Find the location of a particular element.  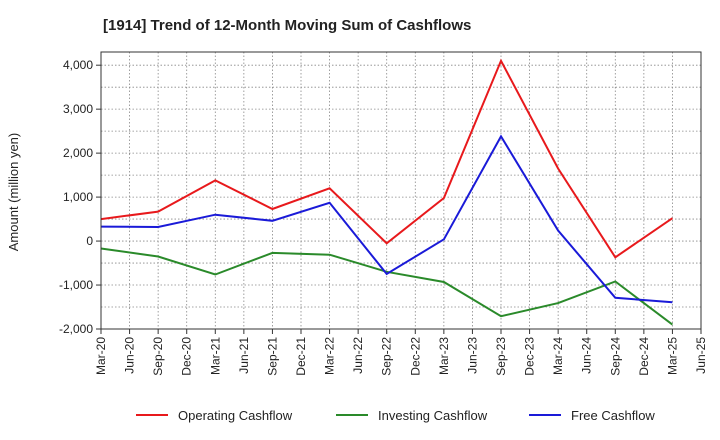

x-tick-label: Mar-22 is located at coordinates (330, 356).